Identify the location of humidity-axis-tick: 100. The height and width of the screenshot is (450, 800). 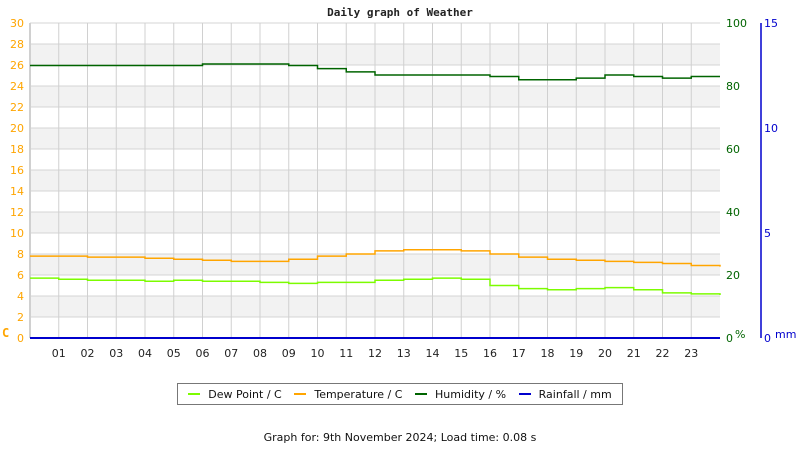
(736, 23).